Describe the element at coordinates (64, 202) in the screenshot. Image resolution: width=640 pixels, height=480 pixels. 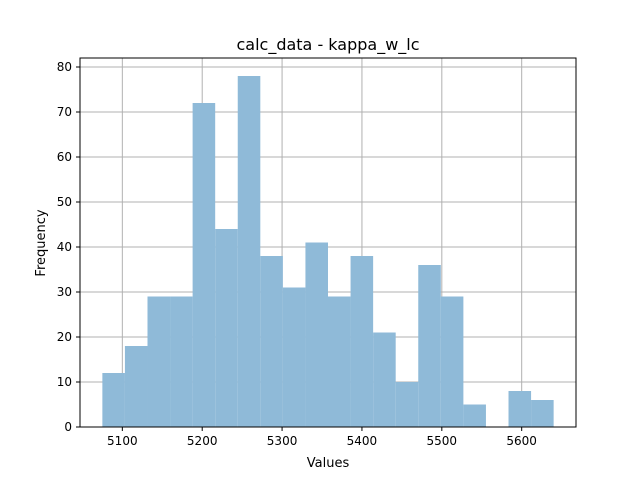
I see `y-tick-label: 50` at that location.